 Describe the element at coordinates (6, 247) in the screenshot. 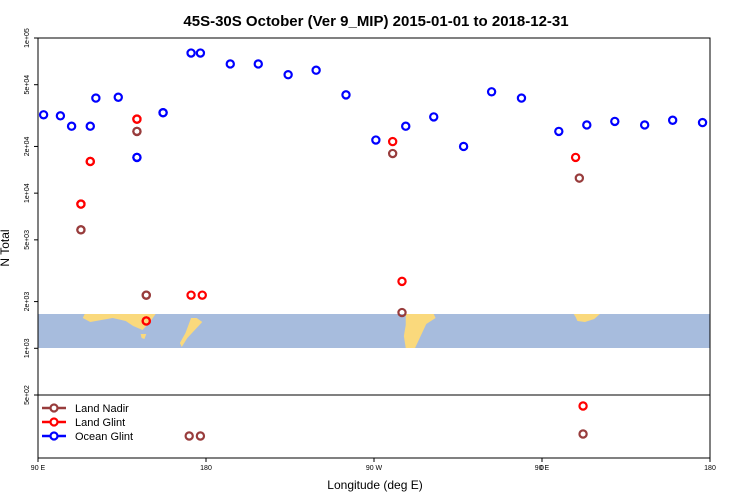

I see `y-axis-label: N Total` at that location.